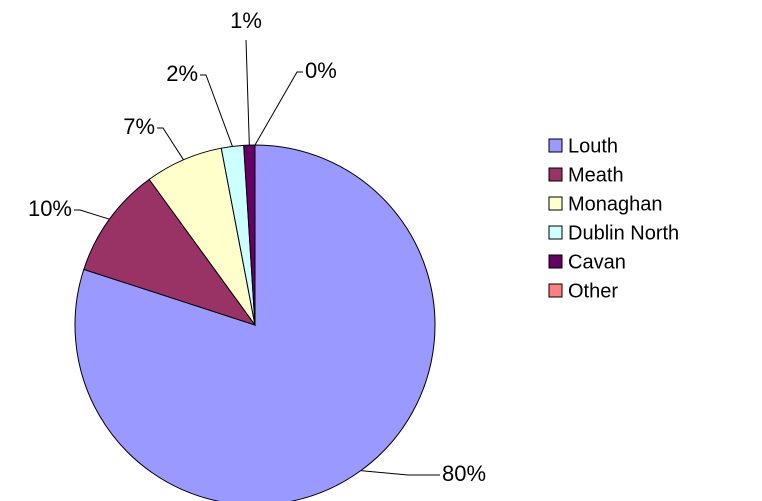 Image resolution: width=762 pixels, height=501 pixels. Describe the element at coordinates (170, 252) in the screenshot. I see `pie-slice` at that location.